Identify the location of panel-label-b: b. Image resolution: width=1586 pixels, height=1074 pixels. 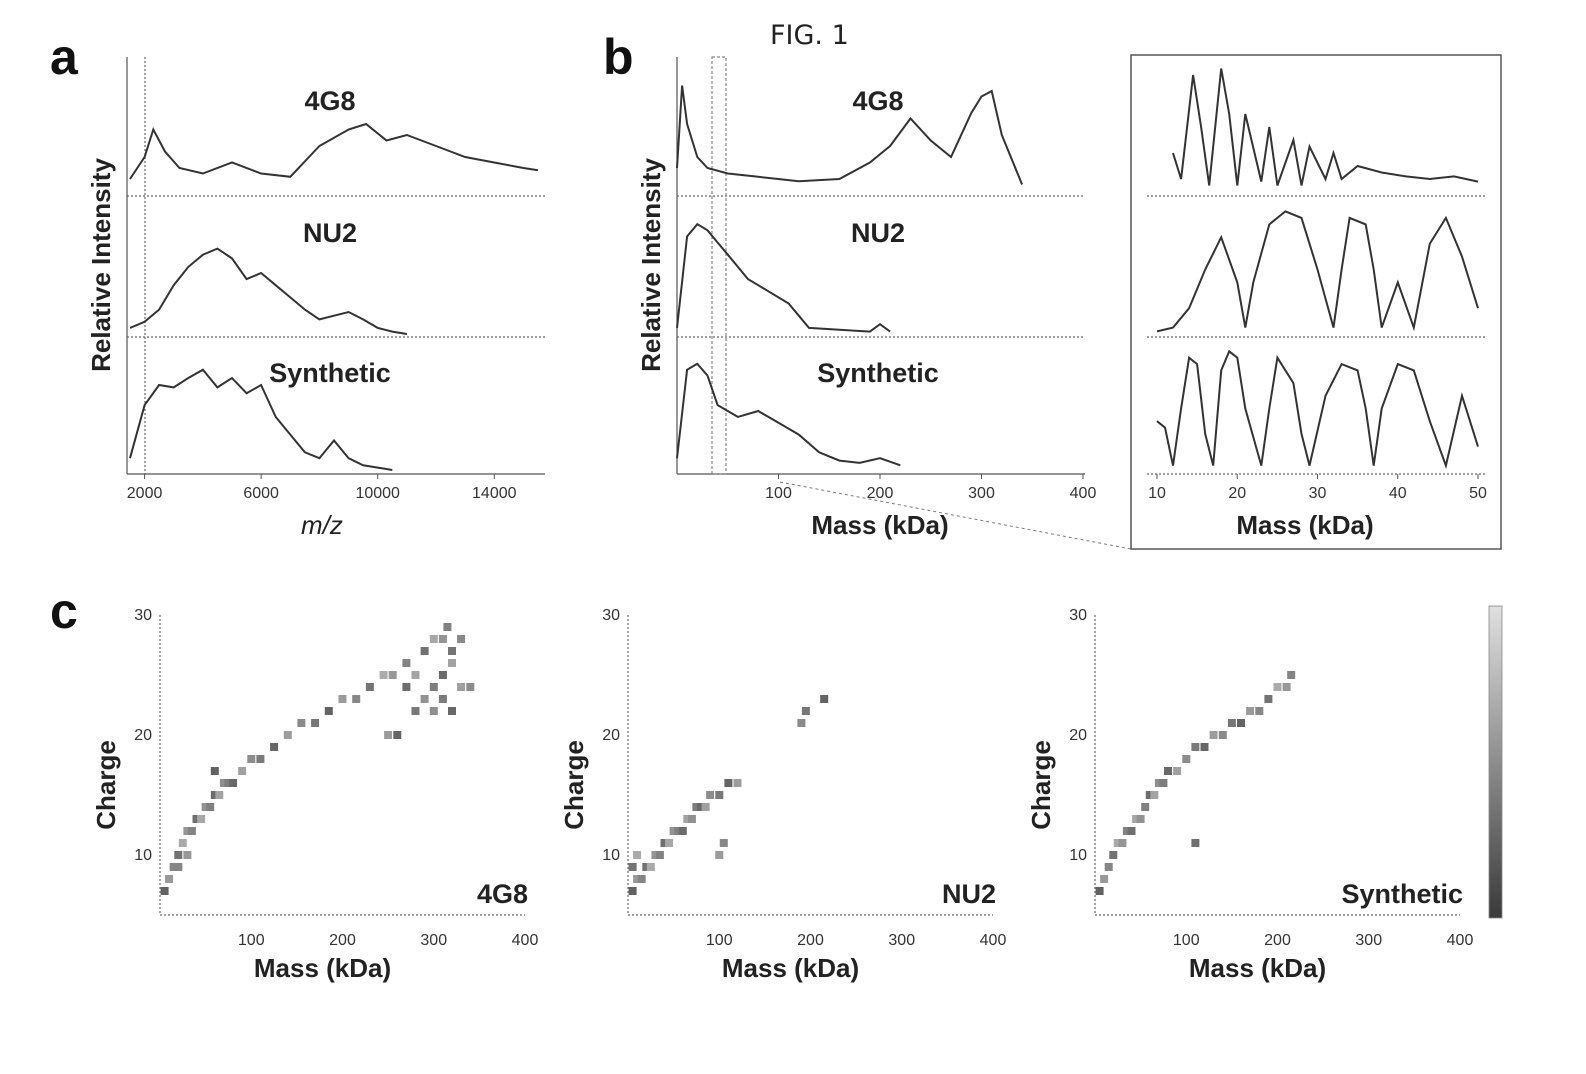
(618, 57).